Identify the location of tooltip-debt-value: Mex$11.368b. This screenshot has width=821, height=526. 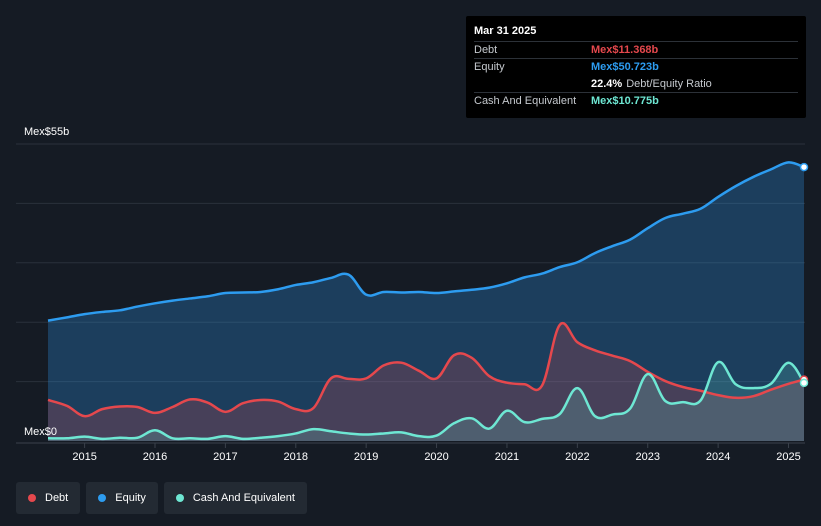
(625, 50).